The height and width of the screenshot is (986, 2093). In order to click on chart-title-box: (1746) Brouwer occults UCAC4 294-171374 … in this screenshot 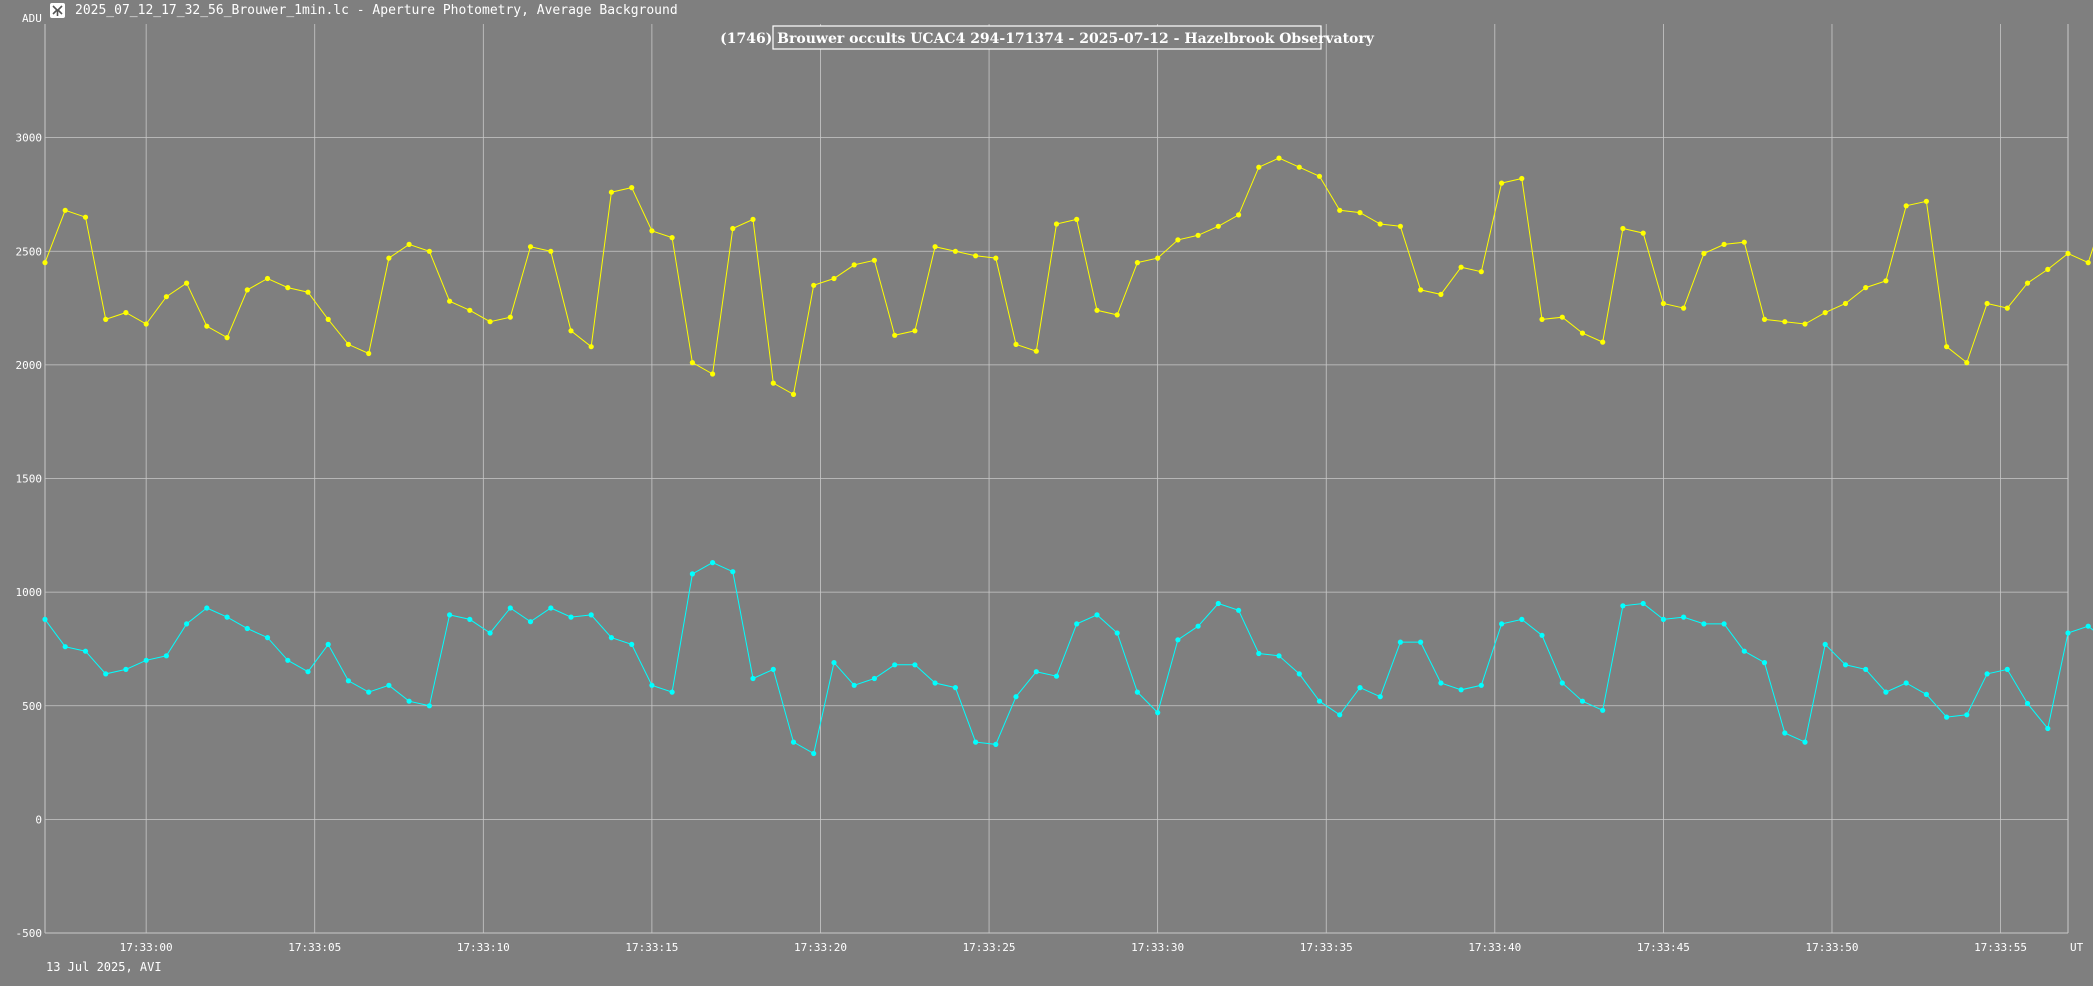, I will do `click(1047, 37)`.